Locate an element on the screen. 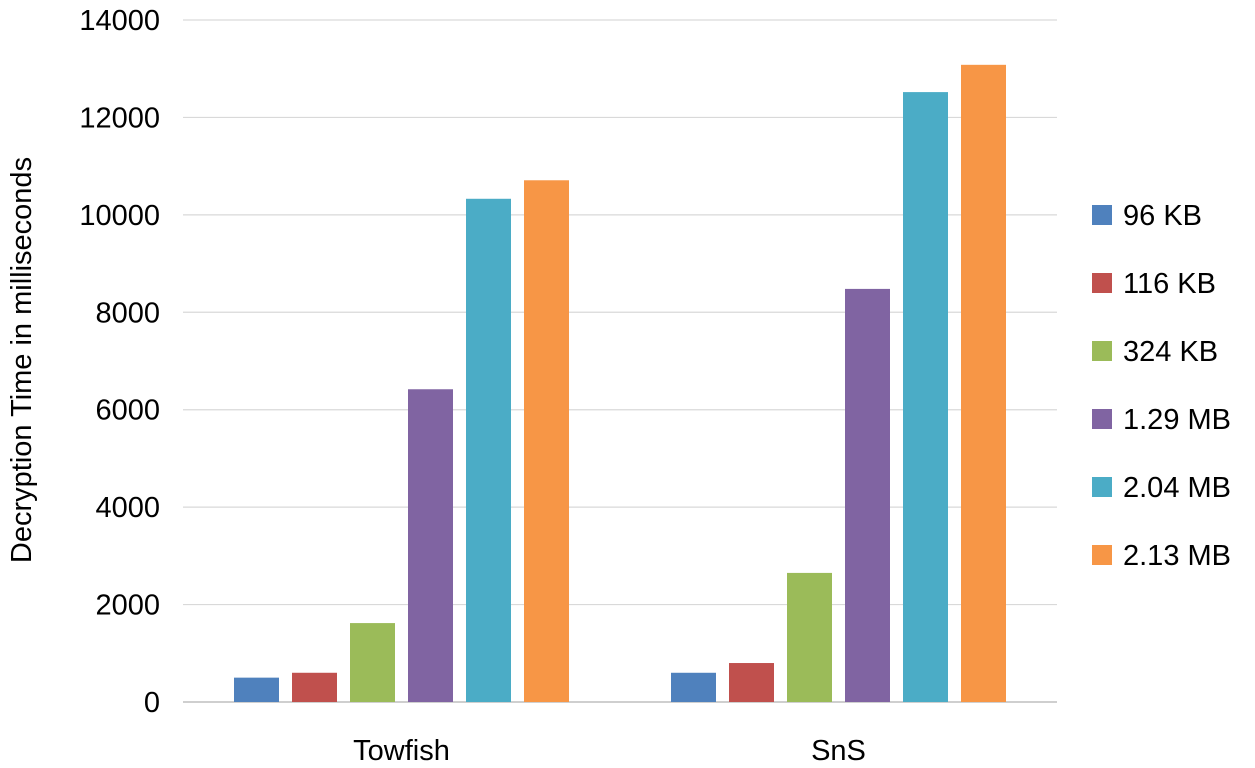 The image size is (1255, 768). y-tick-label: 4000 is located at coordinates (127, 508).